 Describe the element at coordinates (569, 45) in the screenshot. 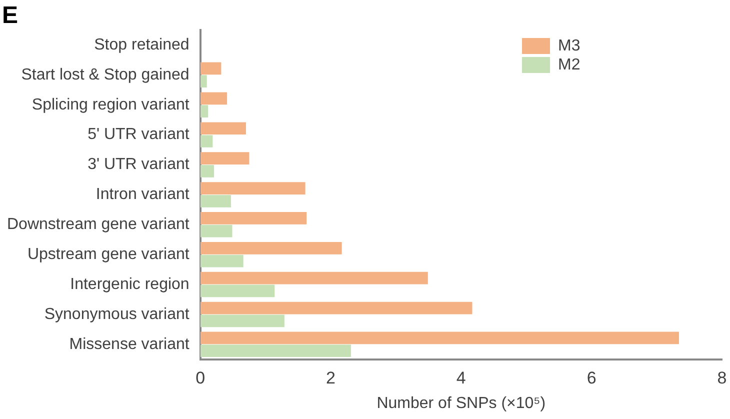

I see `legend-label: M3` at that location.